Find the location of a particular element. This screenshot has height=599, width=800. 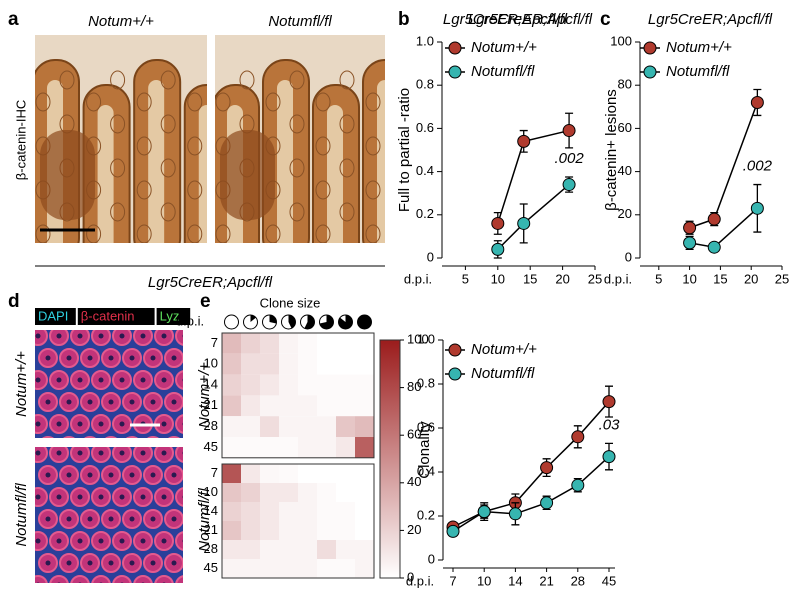

micrograph is located at coordinates (109, 384).